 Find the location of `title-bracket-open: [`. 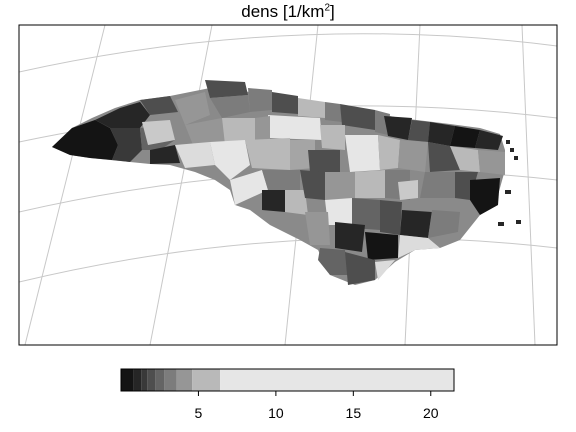

title-bracket-open: [ is located at coordinates (285, 11).